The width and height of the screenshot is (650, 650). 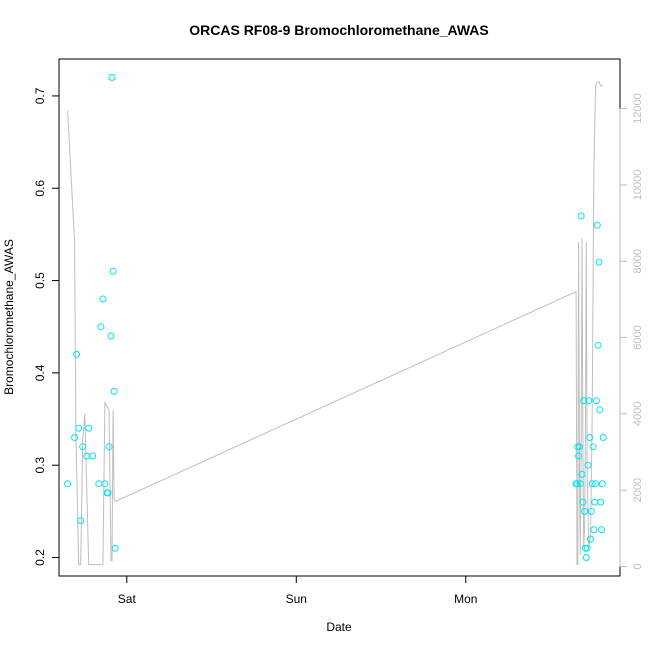 What do you see at coordinates (127, 599) in the screenshot?
I see `x-tick-label: Sat` at bounding box center [127, 599].